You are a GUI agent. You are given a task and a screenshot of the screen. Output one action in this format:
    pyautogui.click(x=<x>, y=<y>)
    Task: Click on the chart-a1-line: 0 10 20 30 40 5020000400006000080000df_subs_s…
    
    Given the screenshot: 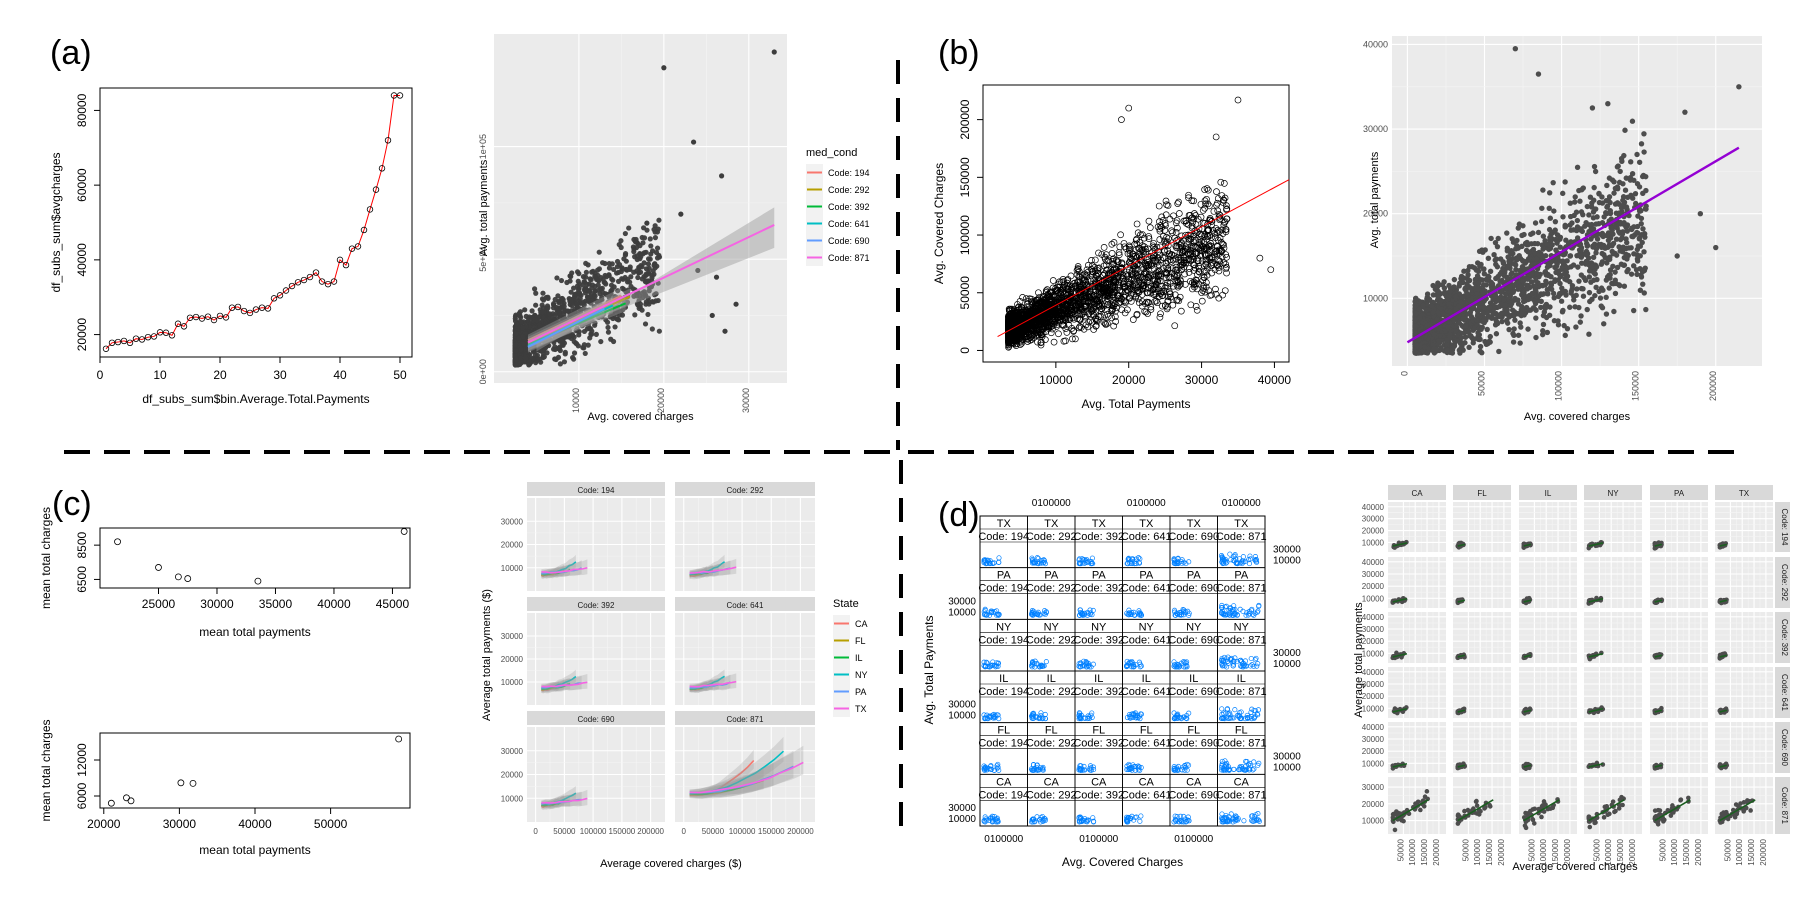 What is the action you would take?
    pyautogui.click(x=231, y=246)
    